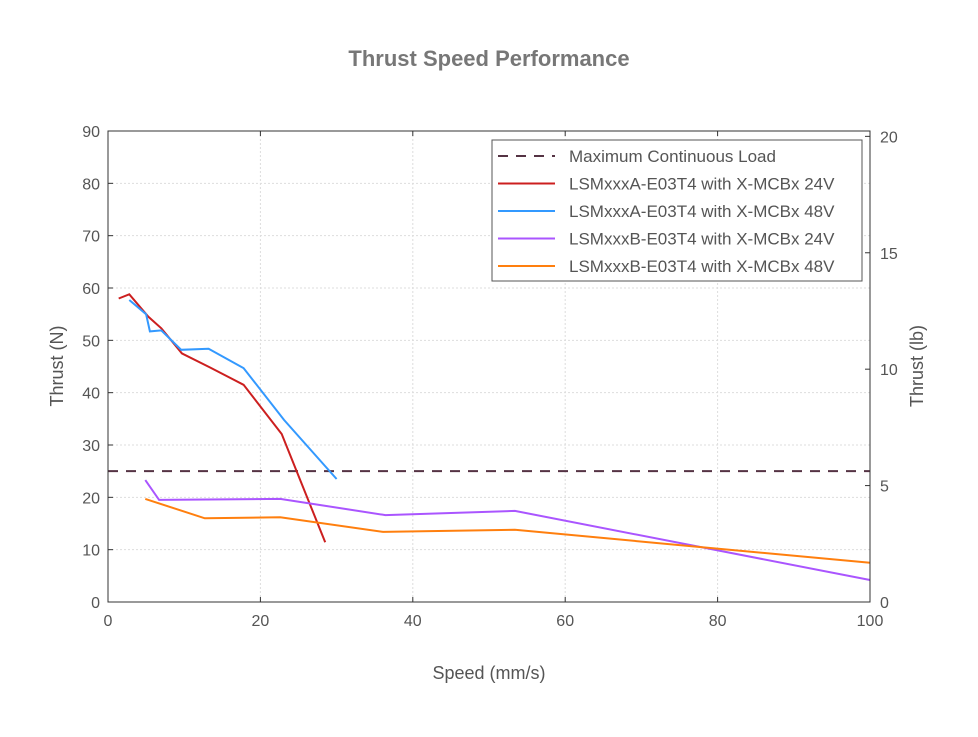  Describe the element at coordinates (488, 673) in the screenshot. I see `x-axis-label: Speed (mm/s)` at that location.